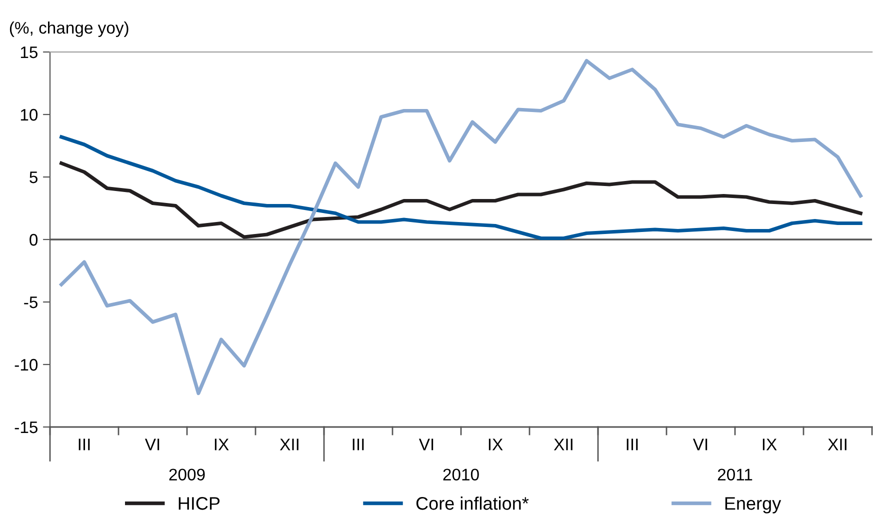  I want to click on y-tick-label: -10, so click(26, 364).